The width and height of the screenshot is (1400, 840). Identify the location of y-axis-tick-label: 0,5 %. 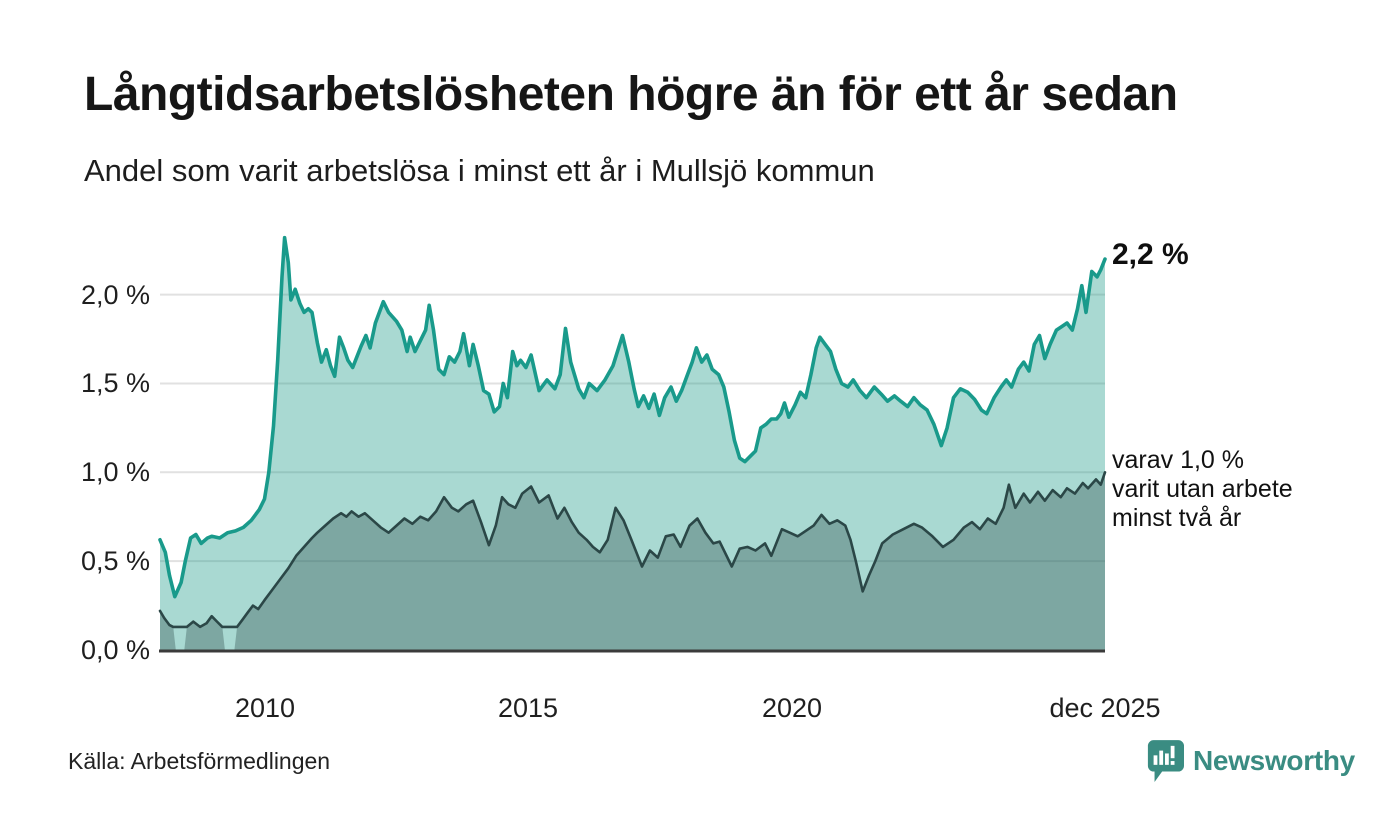
(115, 561).